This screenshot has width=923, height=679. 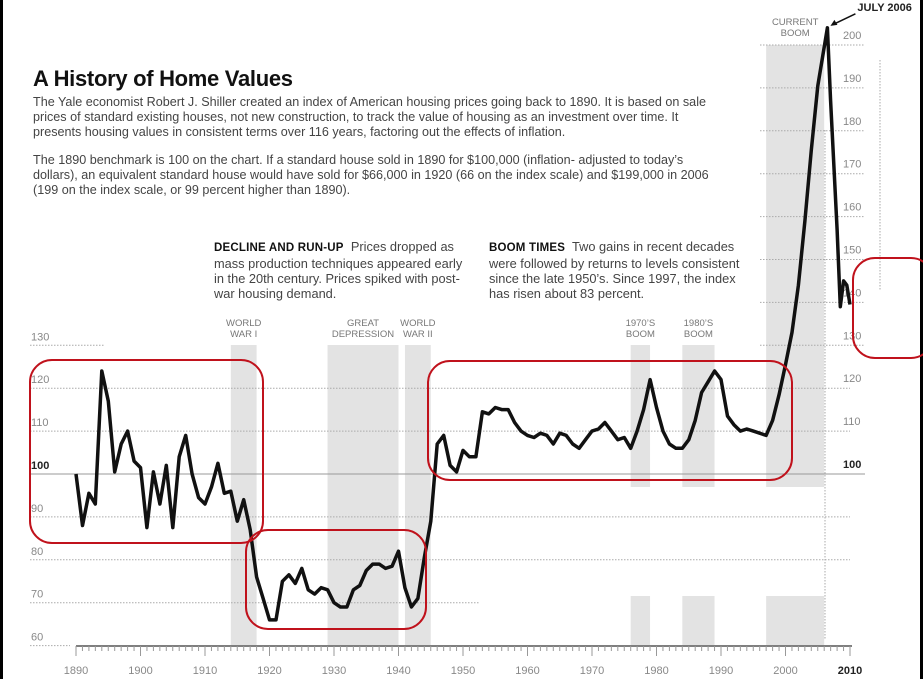 What do you see at coordinates (852, 251) in the screenshot?
I see `y-tick-label: 150` at bounding box center [852, 251].